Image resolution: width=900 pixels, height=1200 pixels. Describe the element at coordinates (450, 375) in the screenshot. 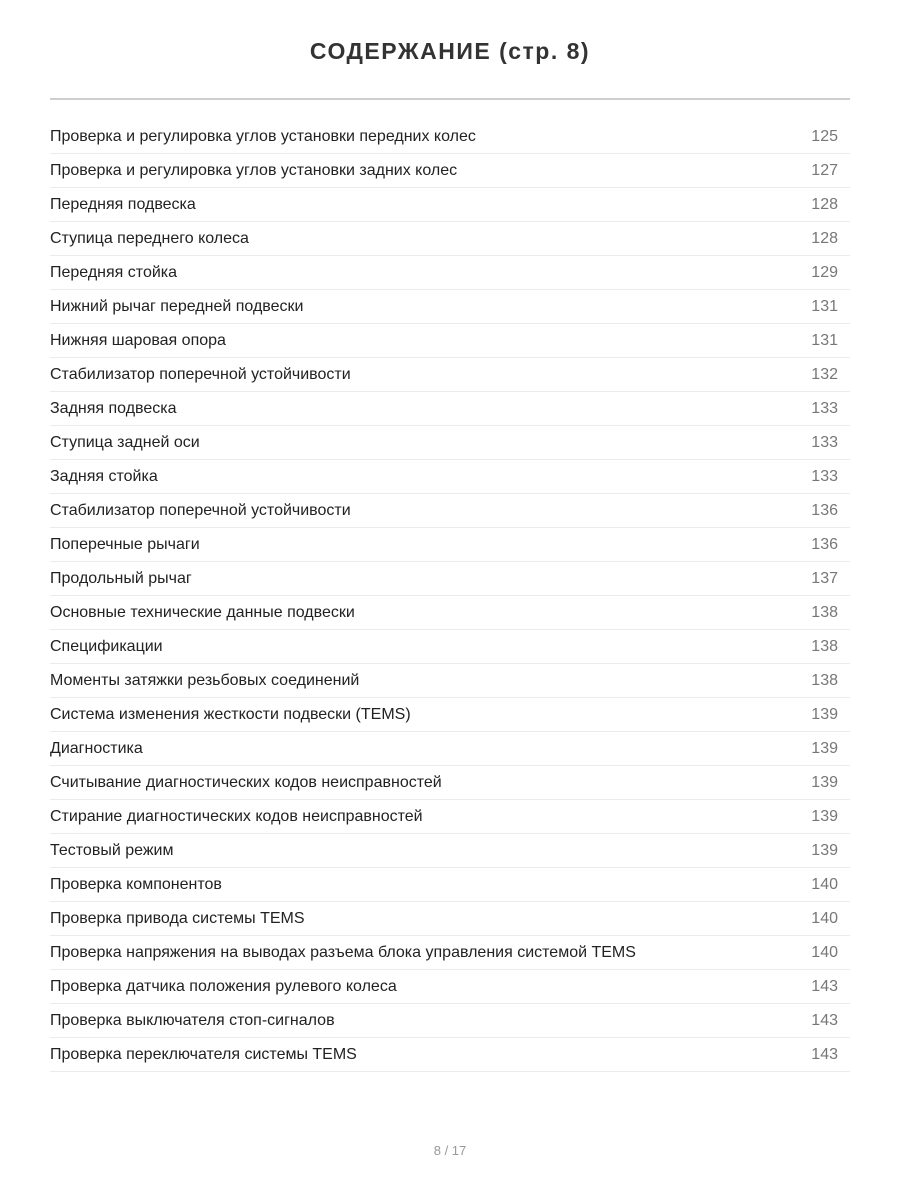

I see `toc-entry: Стабилизатор поперечной устойчивости 132` at that location.